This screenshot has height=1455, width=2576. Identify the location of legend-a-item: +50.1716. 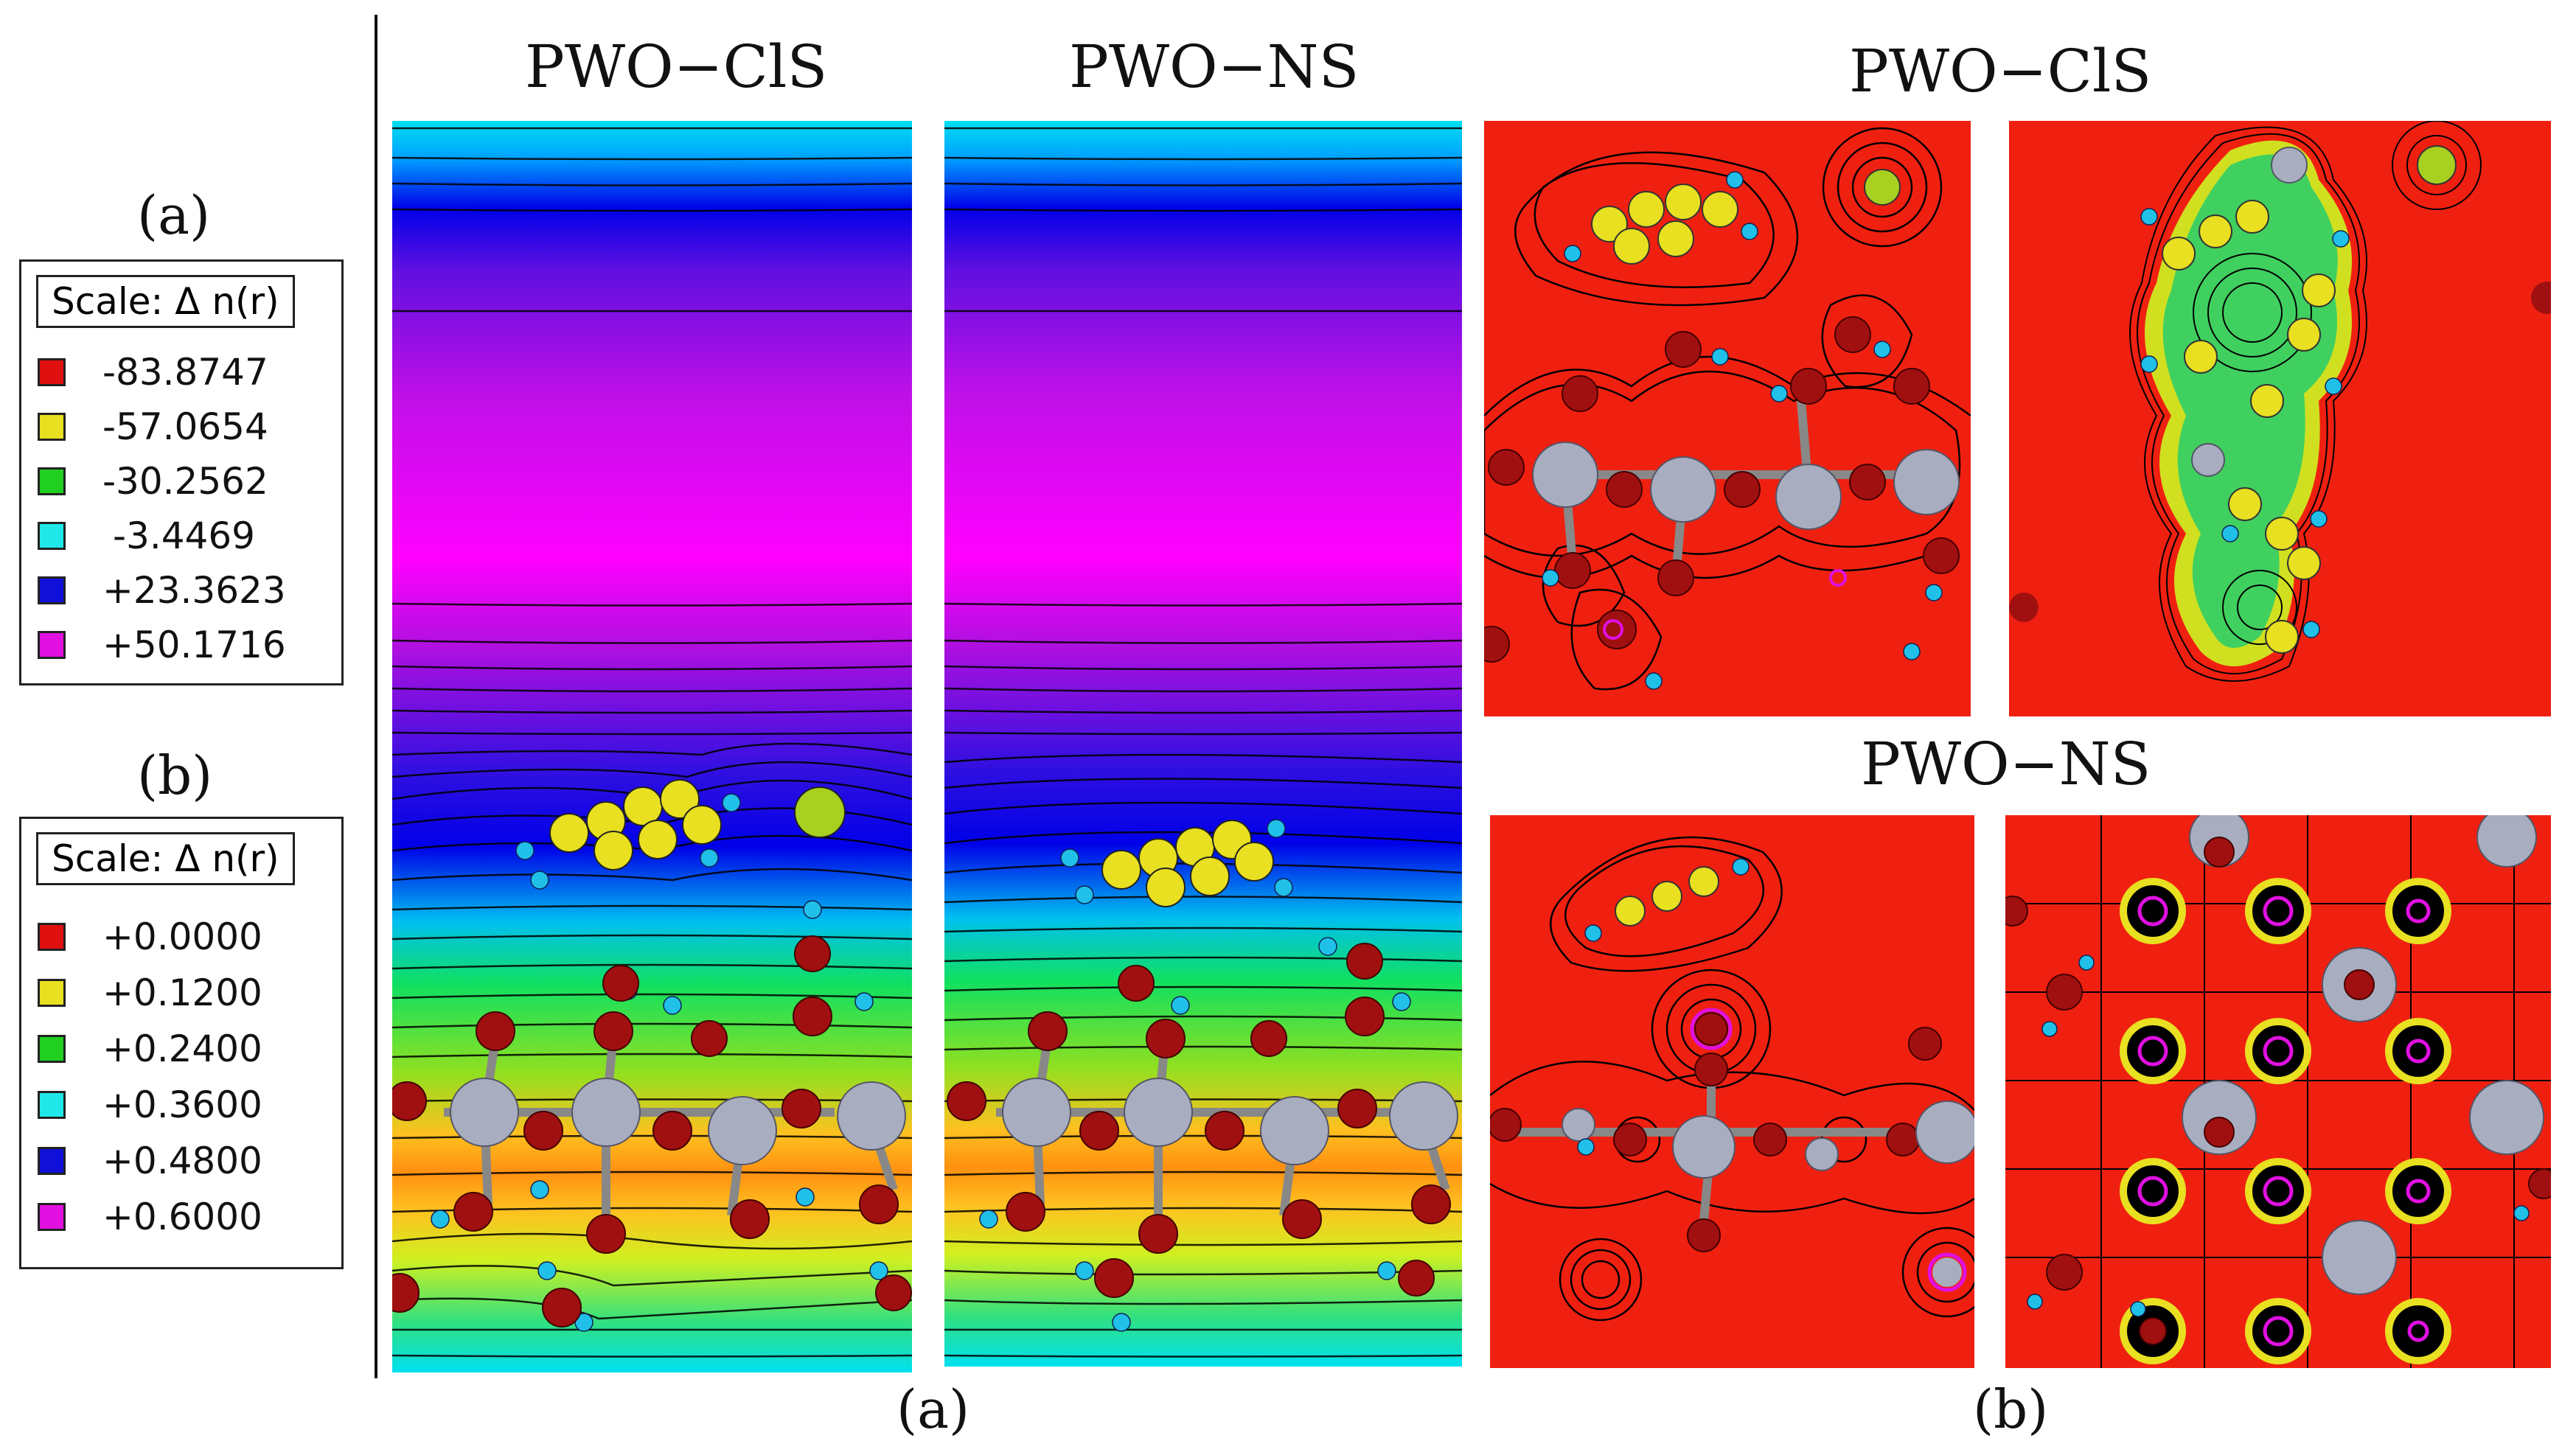
(162, 645).